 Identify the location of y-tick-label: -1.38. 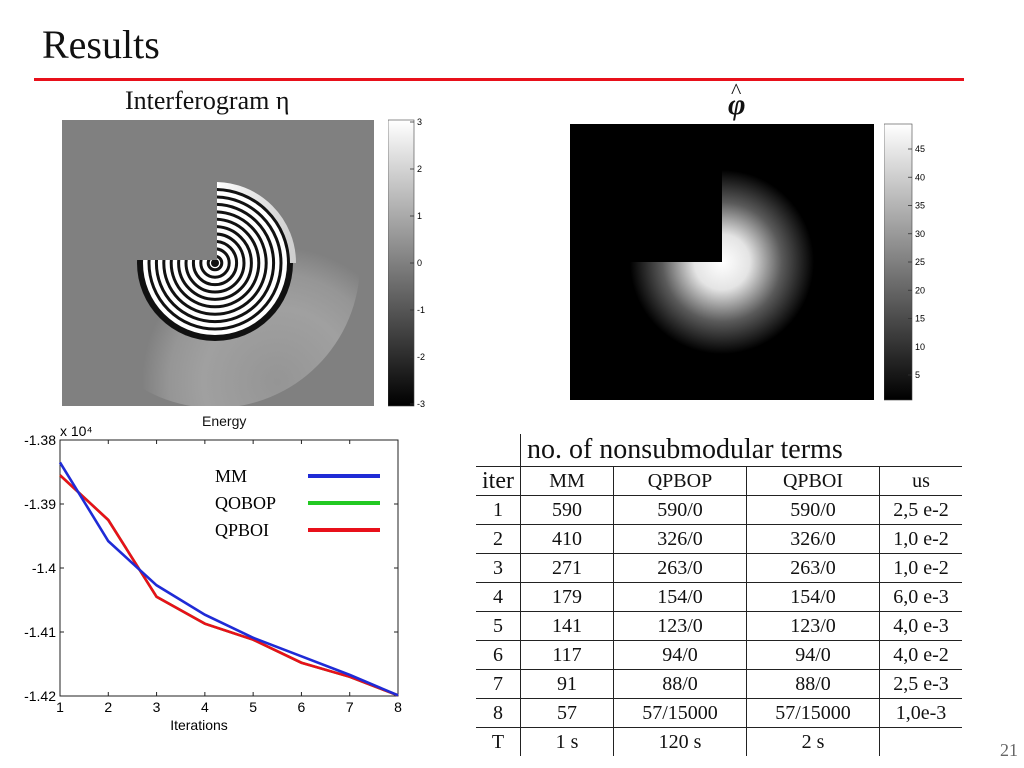
(40, 440).